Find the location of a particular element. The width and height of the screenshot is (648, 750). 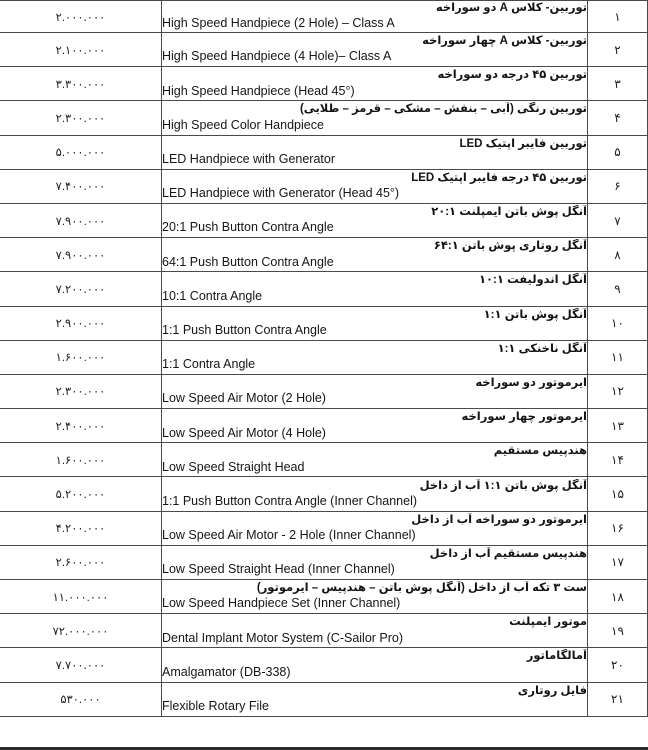

price-value: ۵.۲۰۰.۰۰۰ is located at coordinates (80, 495).